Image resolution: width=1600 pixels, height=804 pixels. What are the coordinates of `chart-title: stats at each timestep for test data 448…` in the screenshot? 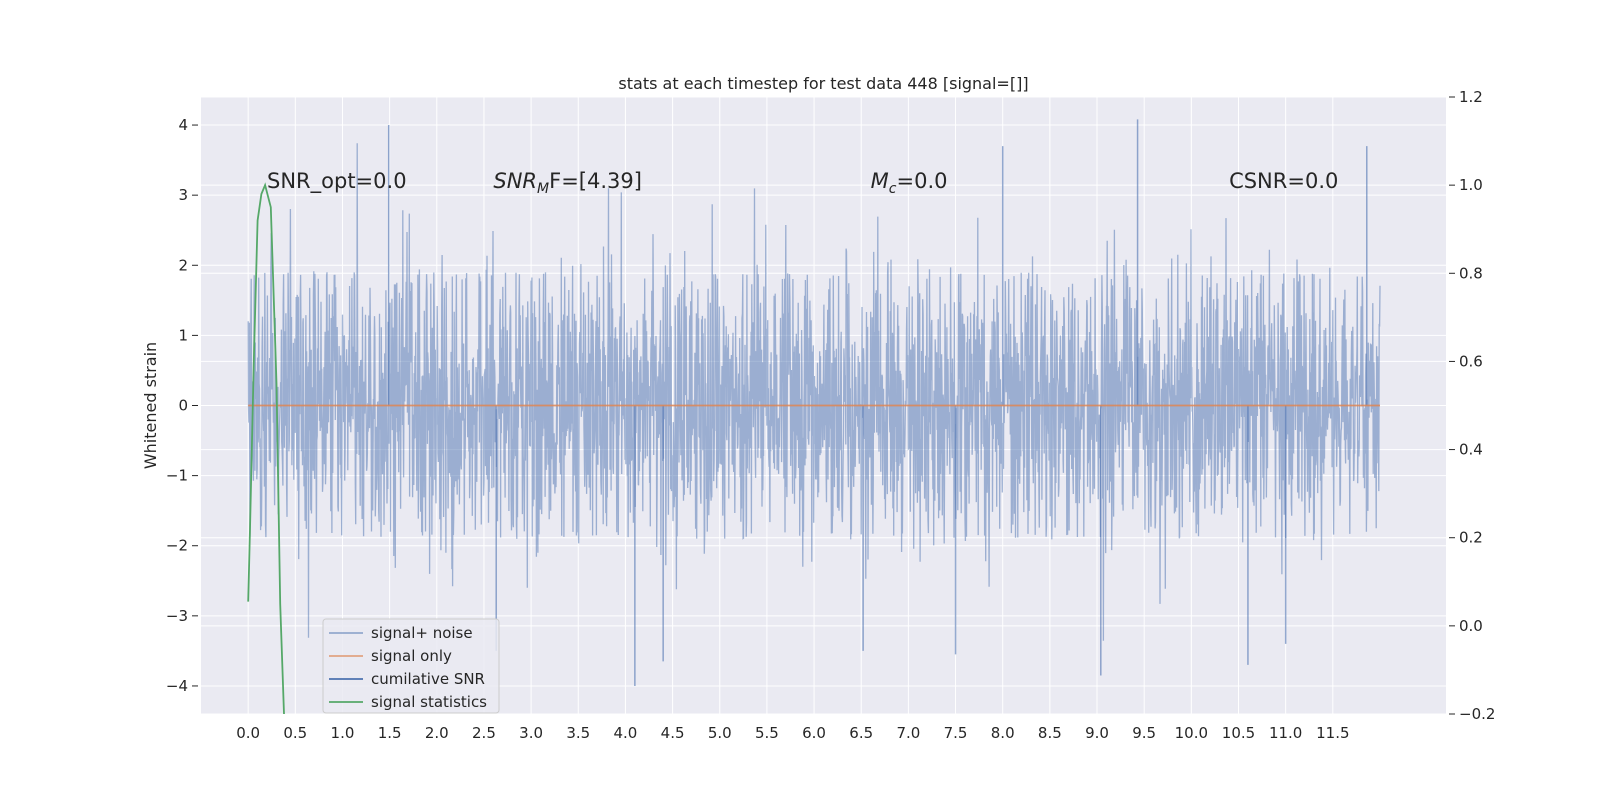 It's located at (823, 83).